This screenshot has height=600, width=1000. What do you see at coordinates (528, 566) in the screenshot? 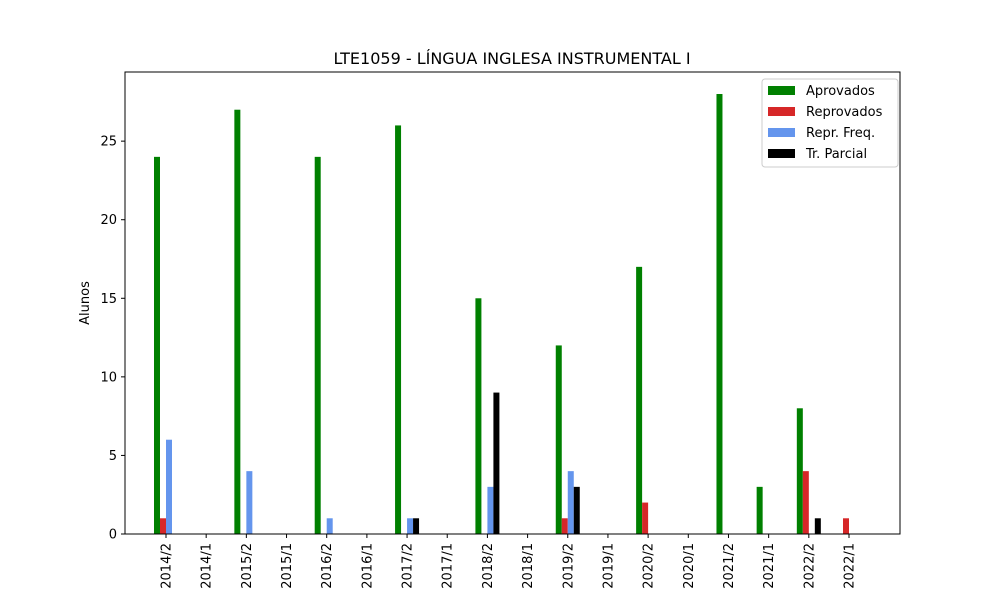
I see `x-tick-label: 2018/1` at bounding box center [528, 566].